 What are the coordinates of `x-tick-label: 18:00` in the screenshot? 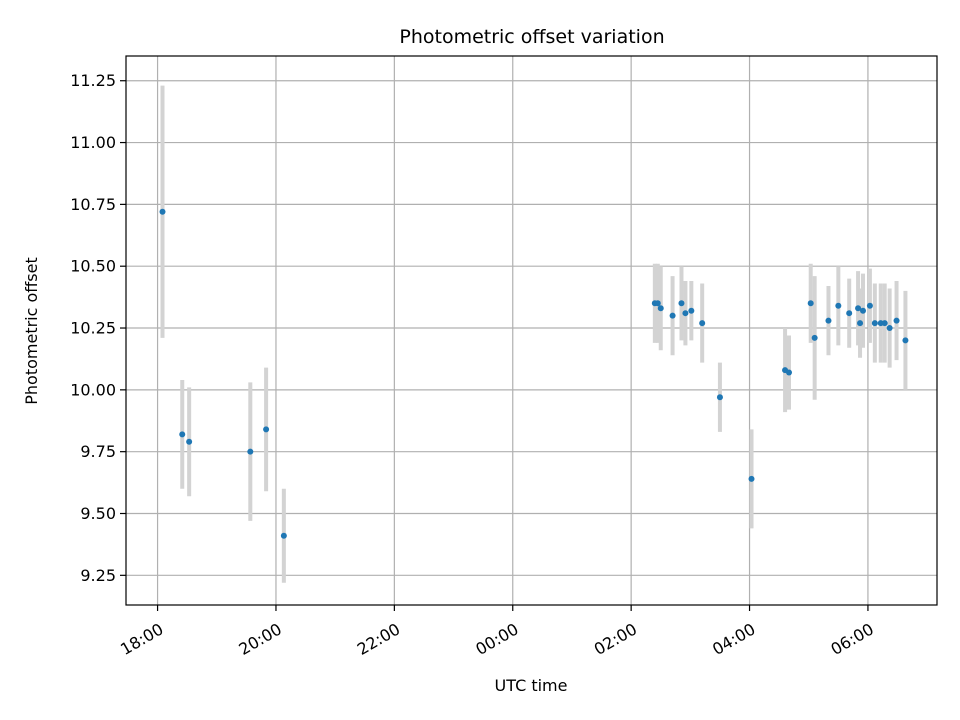 It's located at (141, 639).